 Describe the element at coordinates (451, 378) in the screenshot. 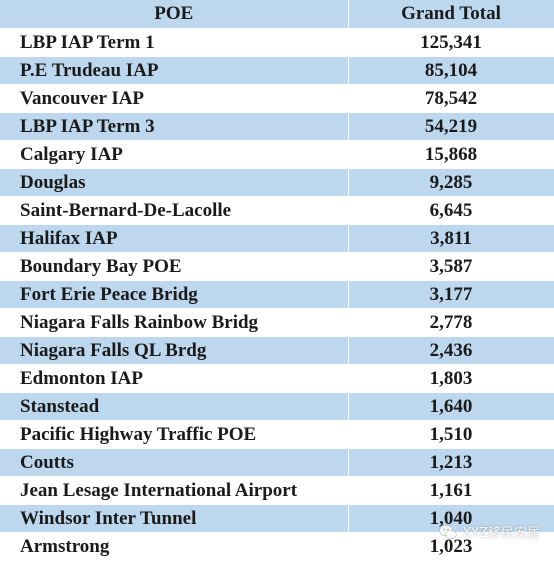

I see `grand-total-cell: 1,803` at that location.